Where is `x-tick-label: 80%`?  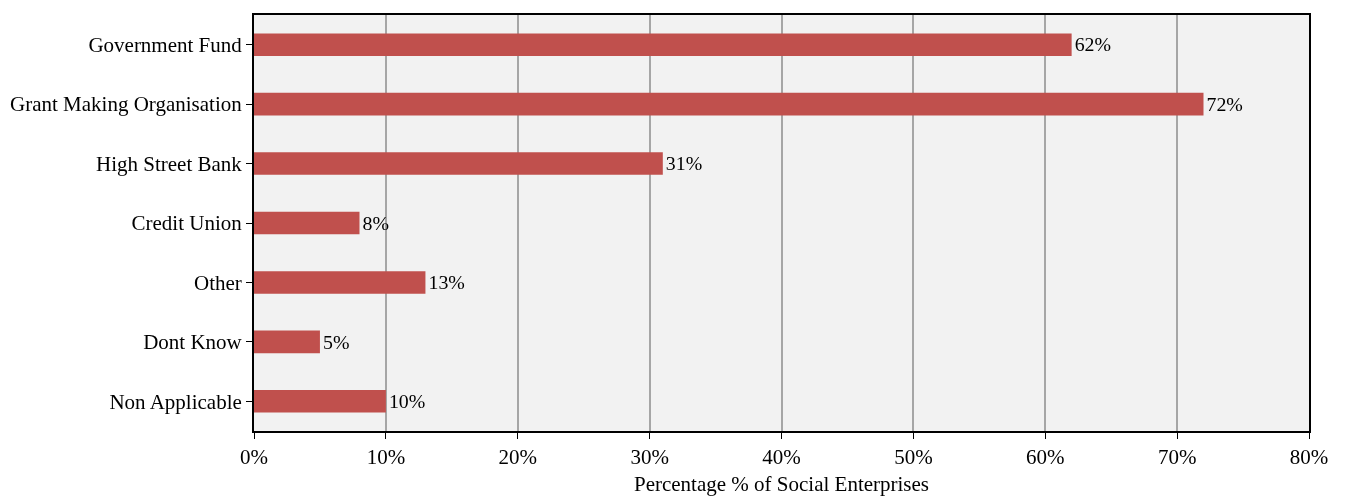
x-tick-label: 80% is located at coordinates (1309, 457).